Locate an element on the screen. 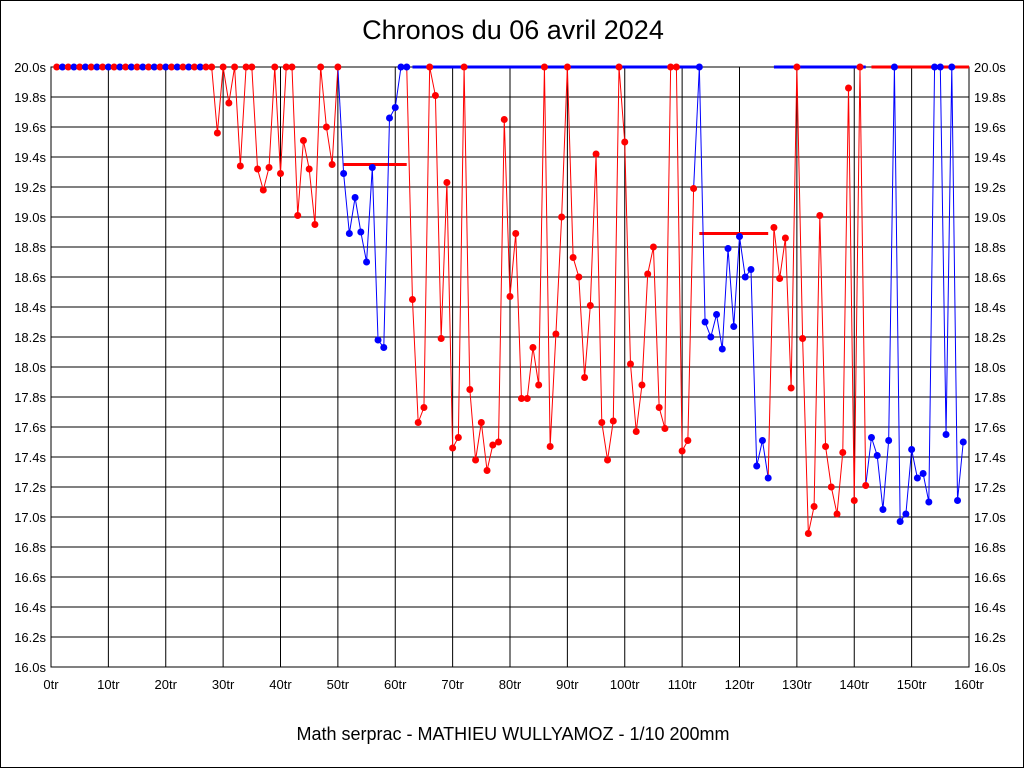  x-tick-label: 90tr is located at coordinates (567, 684).